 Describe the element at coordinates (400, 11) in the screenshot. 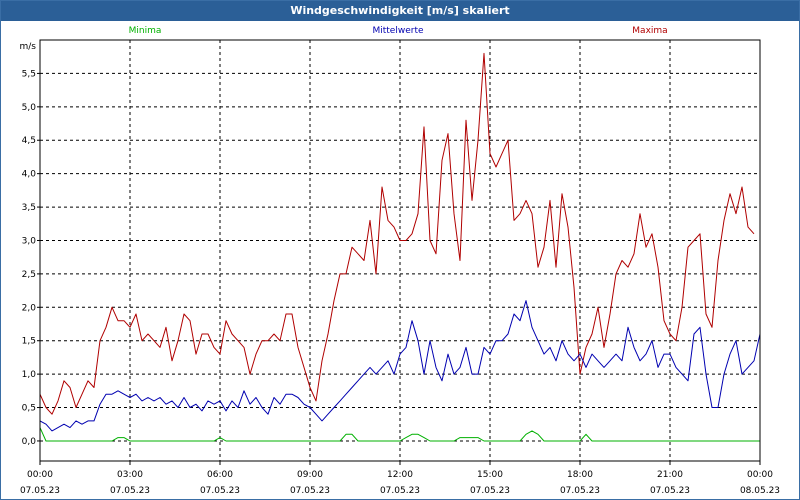

I see `chart-title: Windgeschwindigkeit [m/s] skaliert` at that location.